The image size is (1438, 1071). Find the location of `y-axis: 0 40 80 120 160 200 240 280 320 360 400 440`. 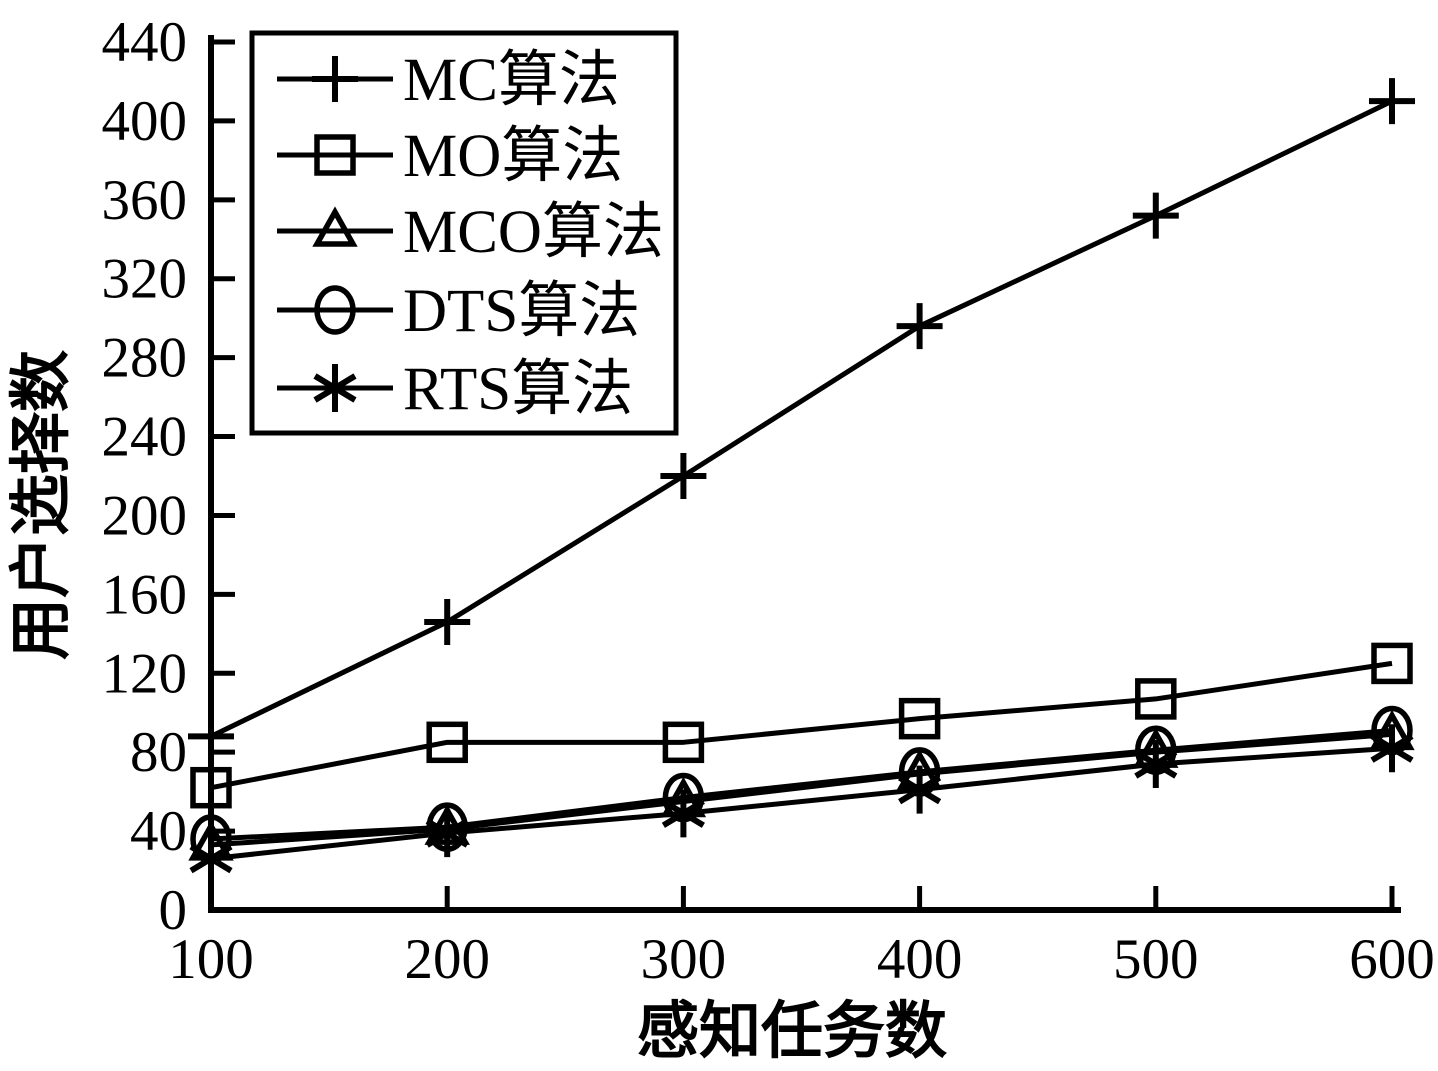

y-axis: 0 40 80 120 160 200 240 280 320 360 400 440 is located at coordinates (168, 476).